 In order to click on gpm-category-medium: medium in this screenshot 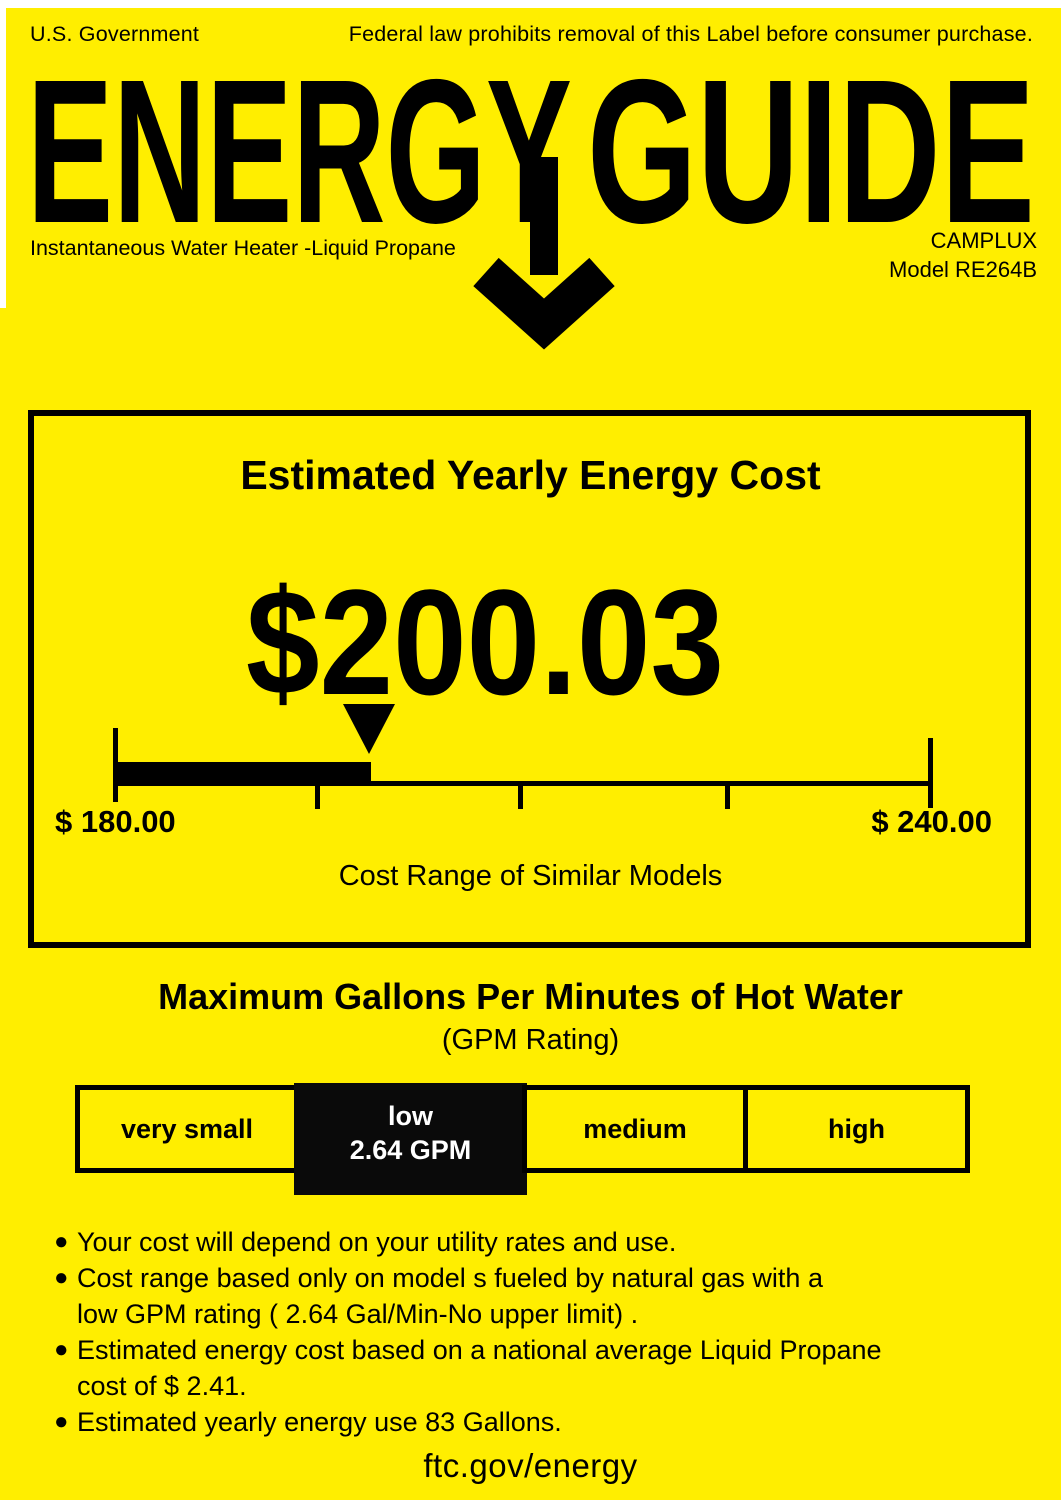, I will do `click(635, 1129)`.